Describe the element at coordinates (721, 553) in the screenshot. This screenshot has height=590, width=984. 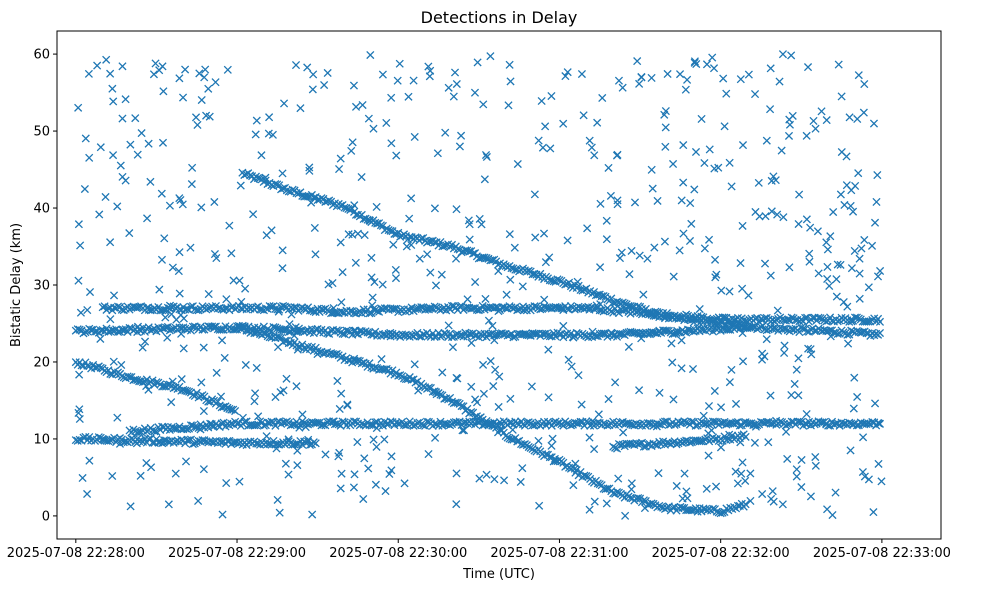
I see `x-tick-label: 2025-07-08 22:32:00` at that location.